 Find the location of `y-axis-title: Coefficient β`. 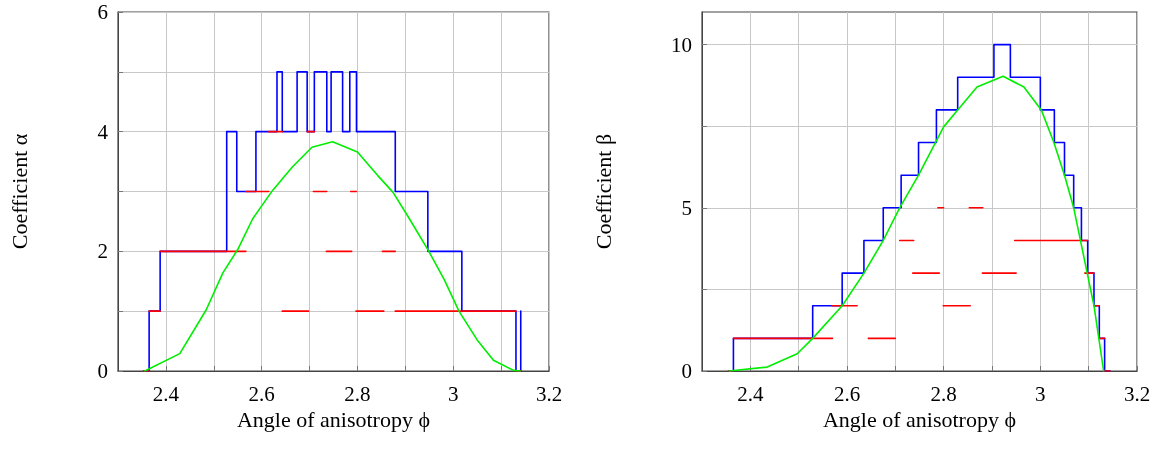

y-axis-title: Coefficient β is located at coordinates (603, 191).